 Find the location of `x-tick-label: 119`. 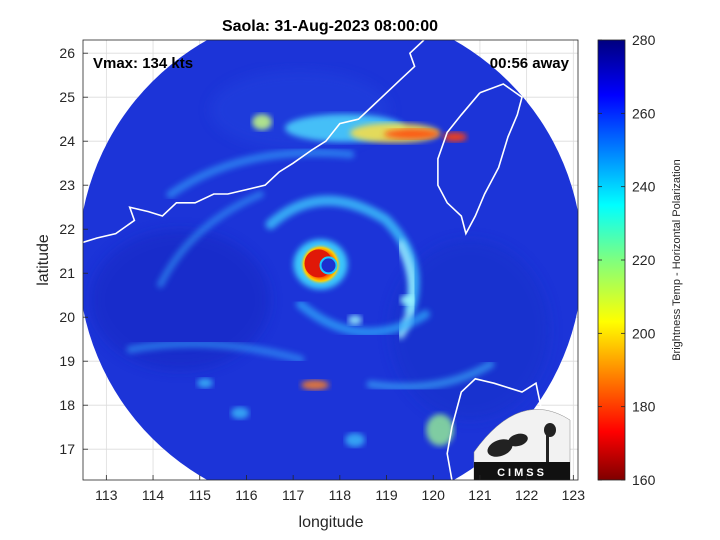

x-tick-label: 119 is located at coordinates (386, 495).